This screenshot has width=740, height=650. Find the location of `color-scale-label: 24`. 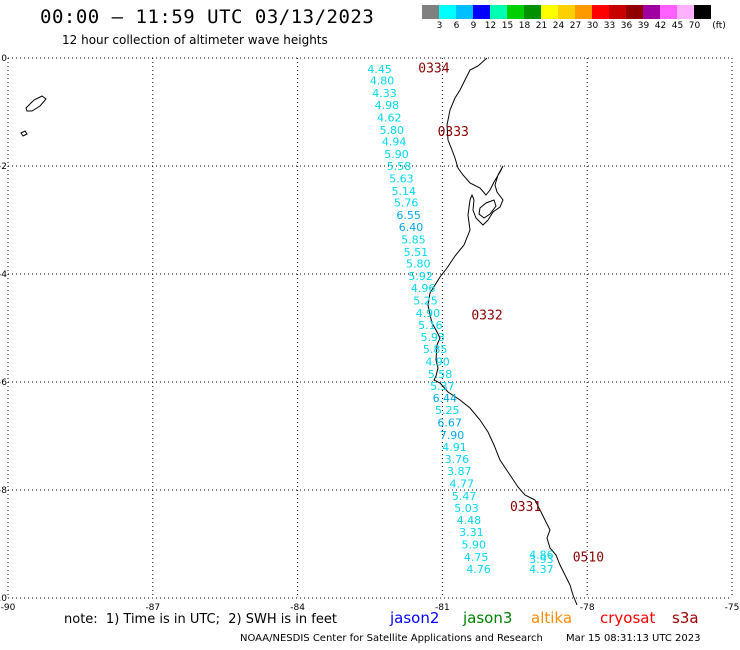

color-scale-label: 24 is located at coordinates (558, 26).